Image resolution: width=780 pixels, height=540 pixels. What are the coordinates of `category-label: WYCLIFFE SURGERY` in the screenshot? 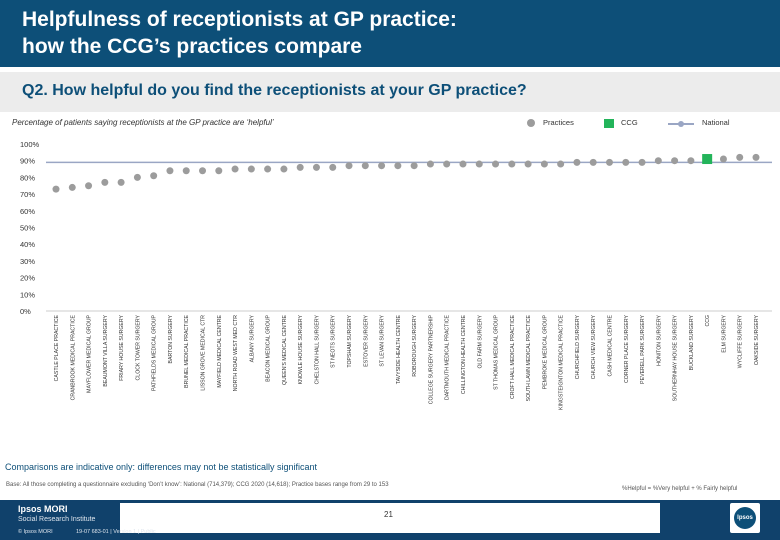 It's located at (741, 341).